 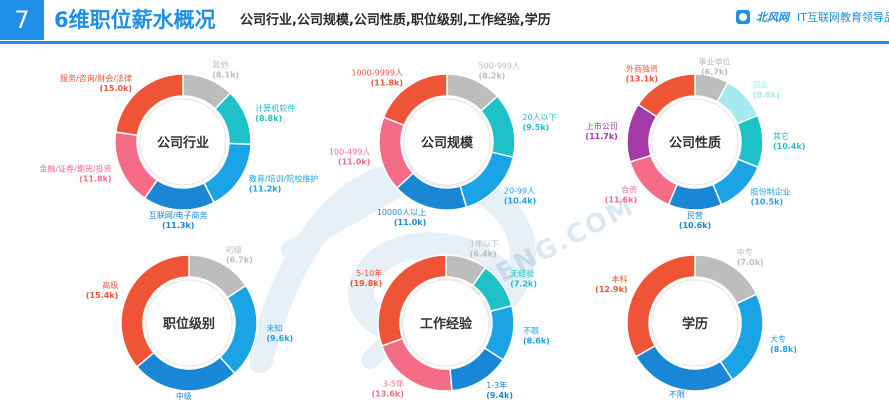 I want to click on chart-3: 初级(6.7k)未知(9.6k)中级(10.9k)高级(15.4k)职位级别, so click(x=189, y=322).